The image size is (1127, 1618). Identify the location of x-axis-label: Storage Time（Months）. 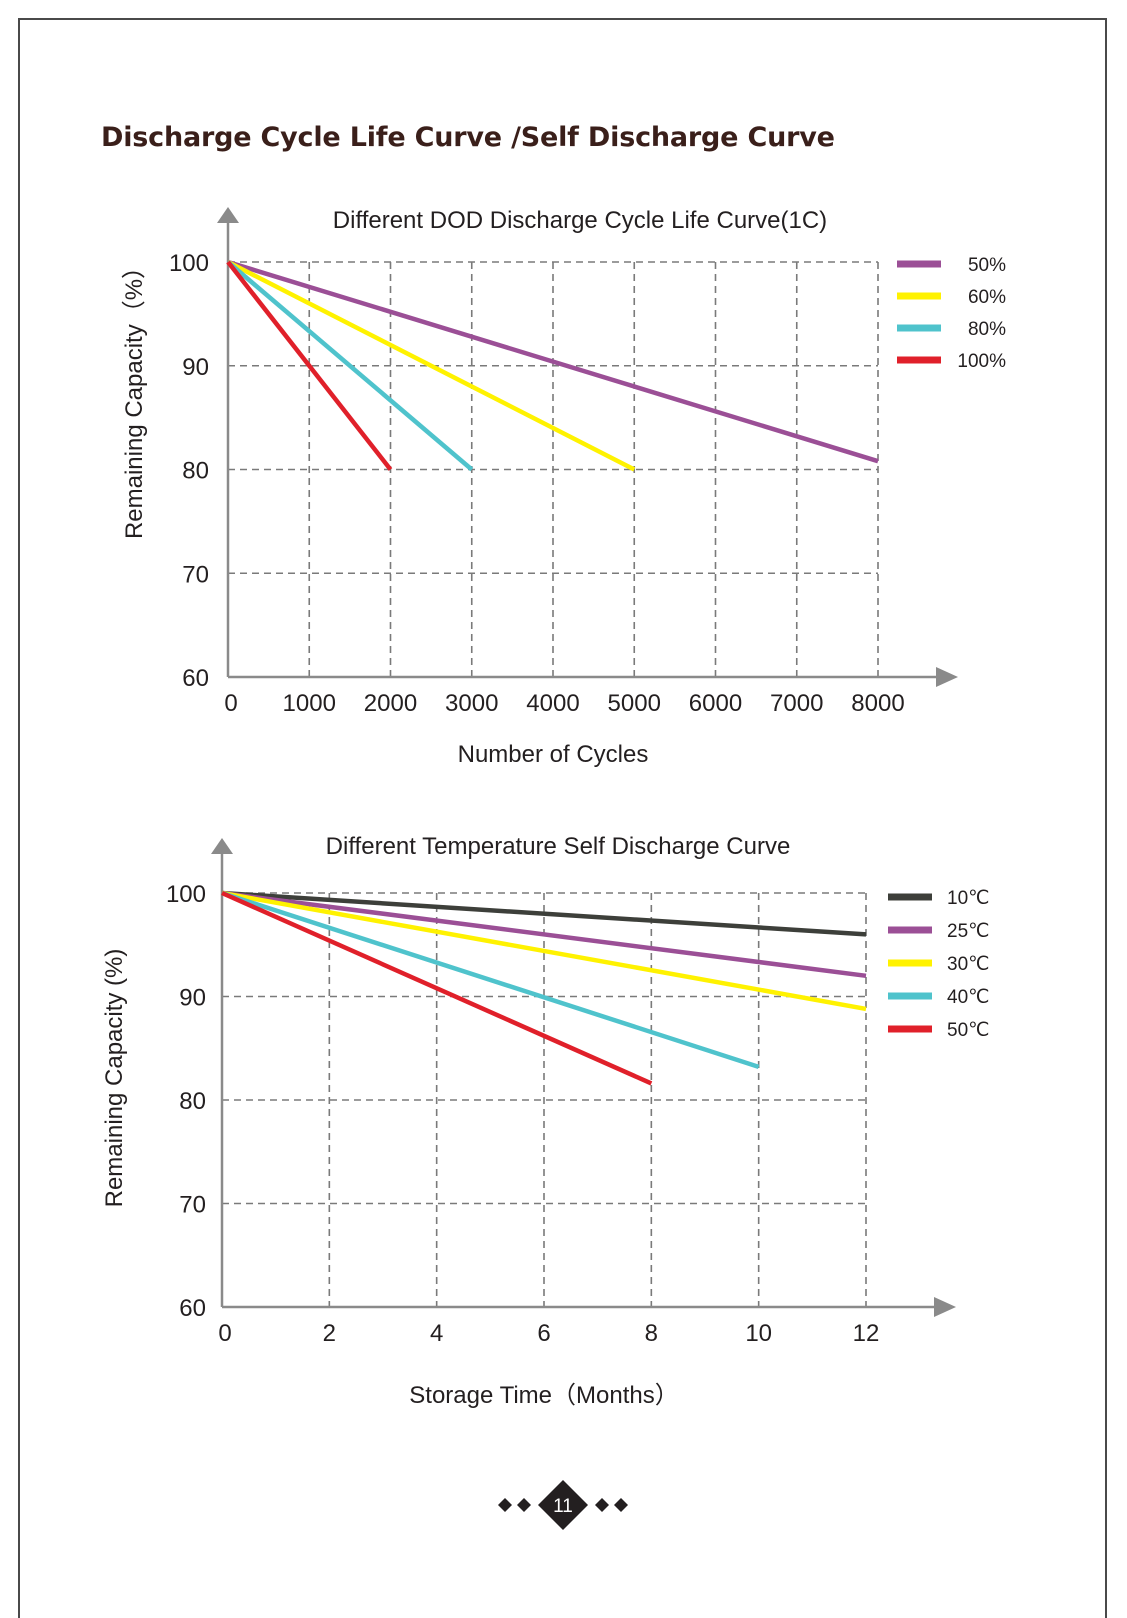
(543, 1395).